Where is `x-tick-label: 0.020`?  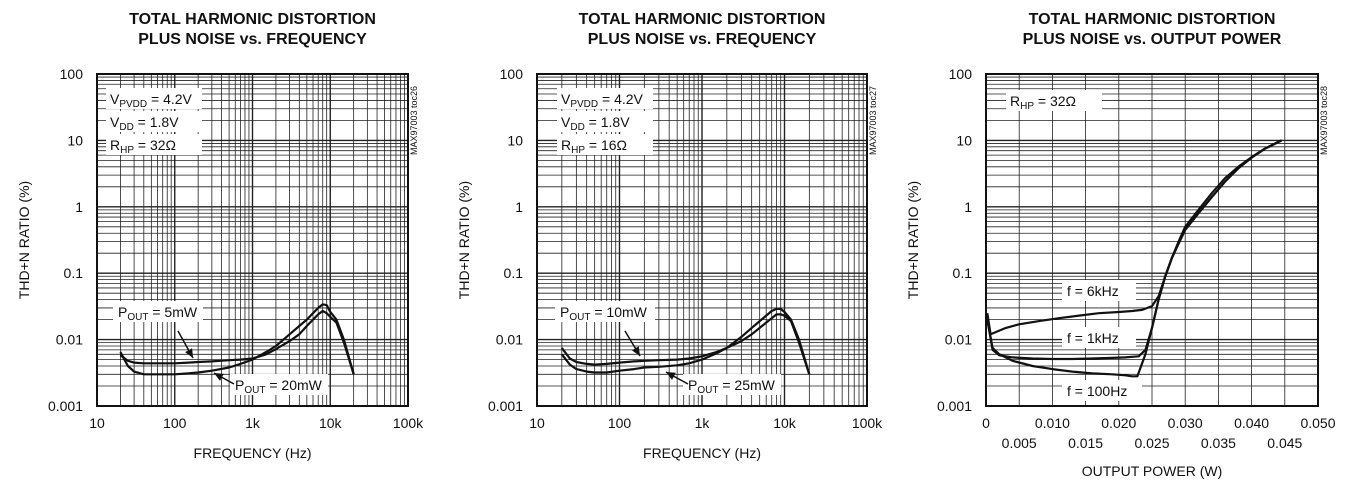 x-tick-label: 0.020 is located at coordinates (1118, 423).